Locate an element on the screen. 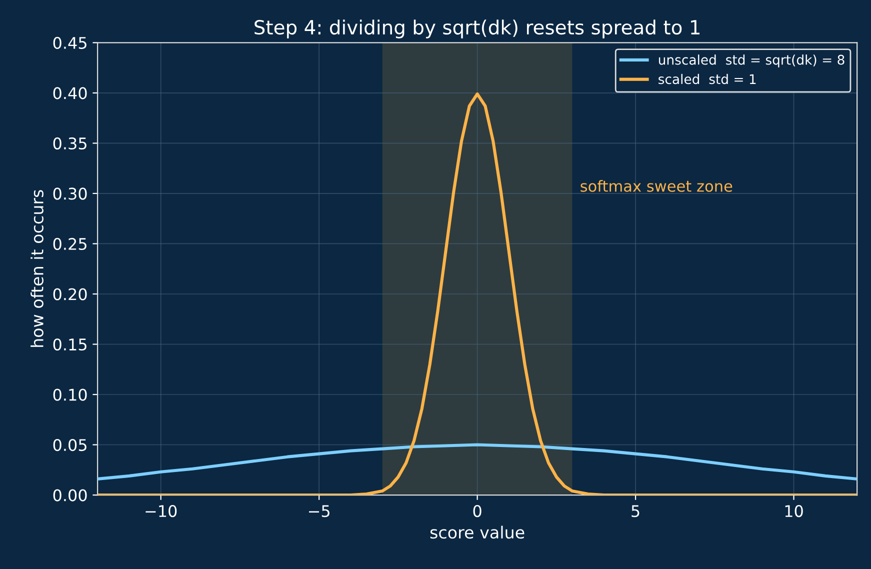 This screenshot has width=871, height=569. chart-title: Step 4: dividing by sqrt(dk) resets spread to 1 is located at coordinates (477, 29).